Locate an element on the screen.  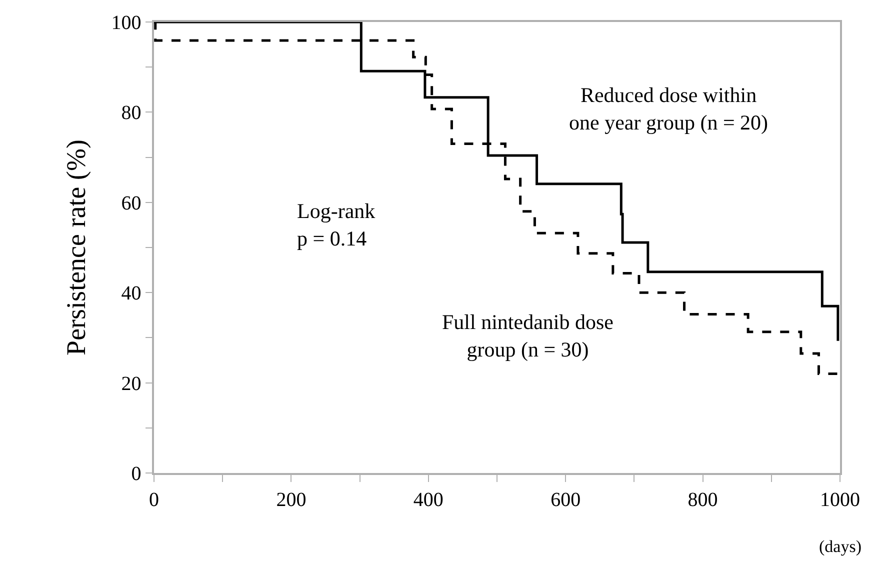
x-tick-label: 400 is located at coordinates (428, 499).